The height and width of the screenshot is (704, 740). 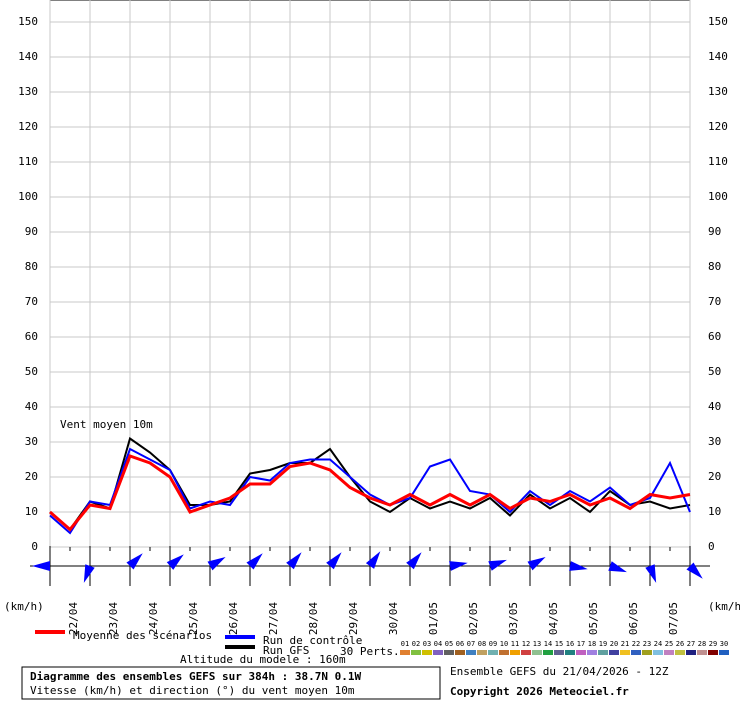 I want to click on perturbation-code: 04, so click(x=438, y=644).